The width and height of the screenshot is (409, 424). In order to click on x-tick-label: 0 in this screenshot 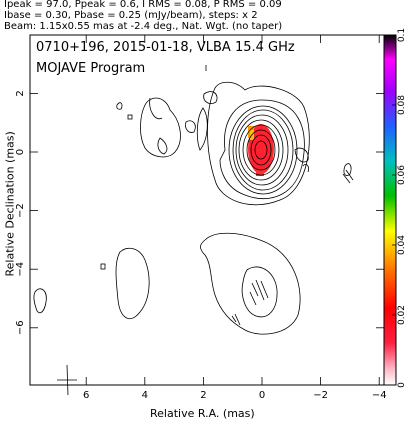, I will do `click(262, 395)`.